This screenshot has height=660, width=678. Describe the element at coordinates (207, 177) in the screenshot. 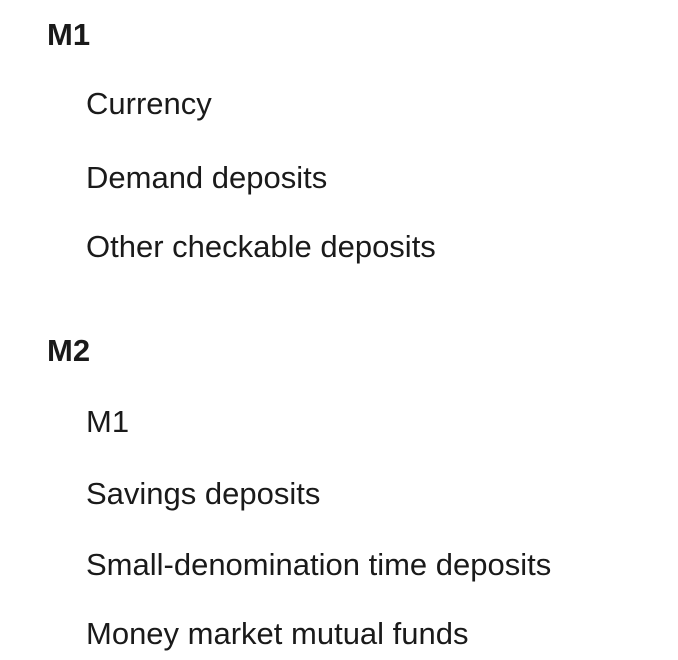

I see `m1-item-demand-deposits: Demand deposits` at that location.